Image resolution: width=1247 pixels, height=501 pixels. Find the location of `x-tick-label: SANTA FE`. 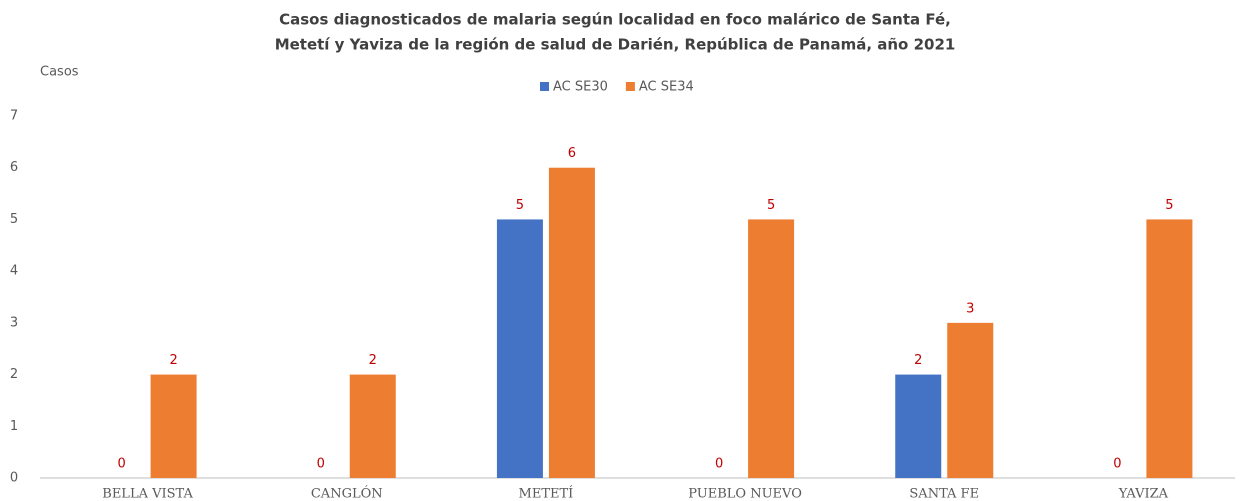

x-tick-label: SANTA FE is located at coordinates (944, 494).